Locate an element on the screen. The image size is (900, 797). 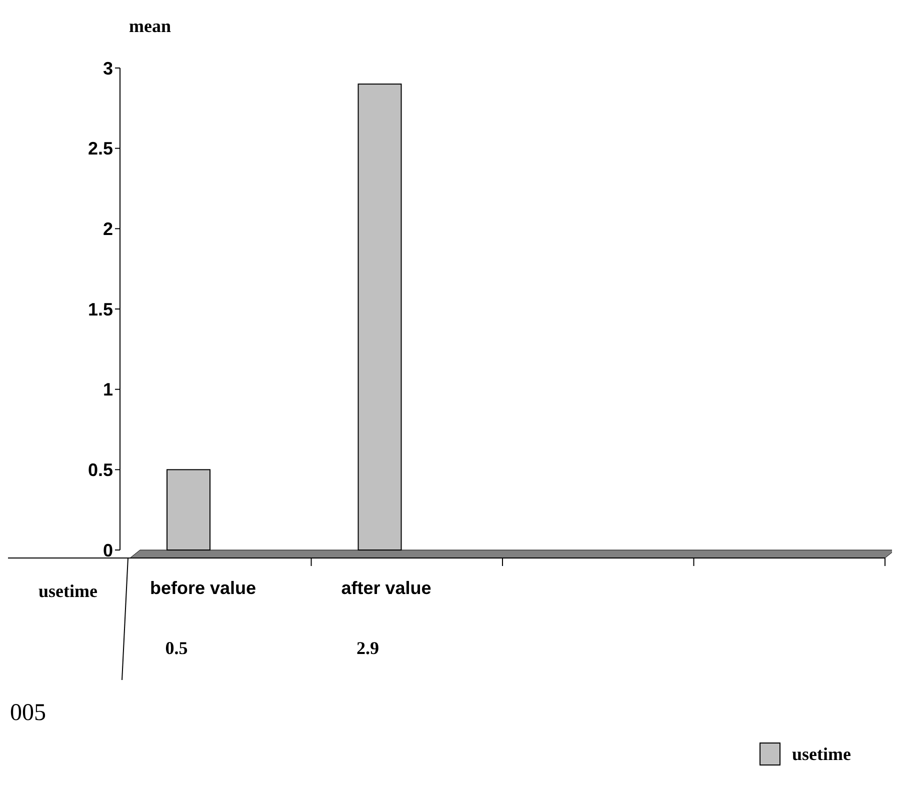
y-tick-label: 1 is located at coordinates (107, 390).